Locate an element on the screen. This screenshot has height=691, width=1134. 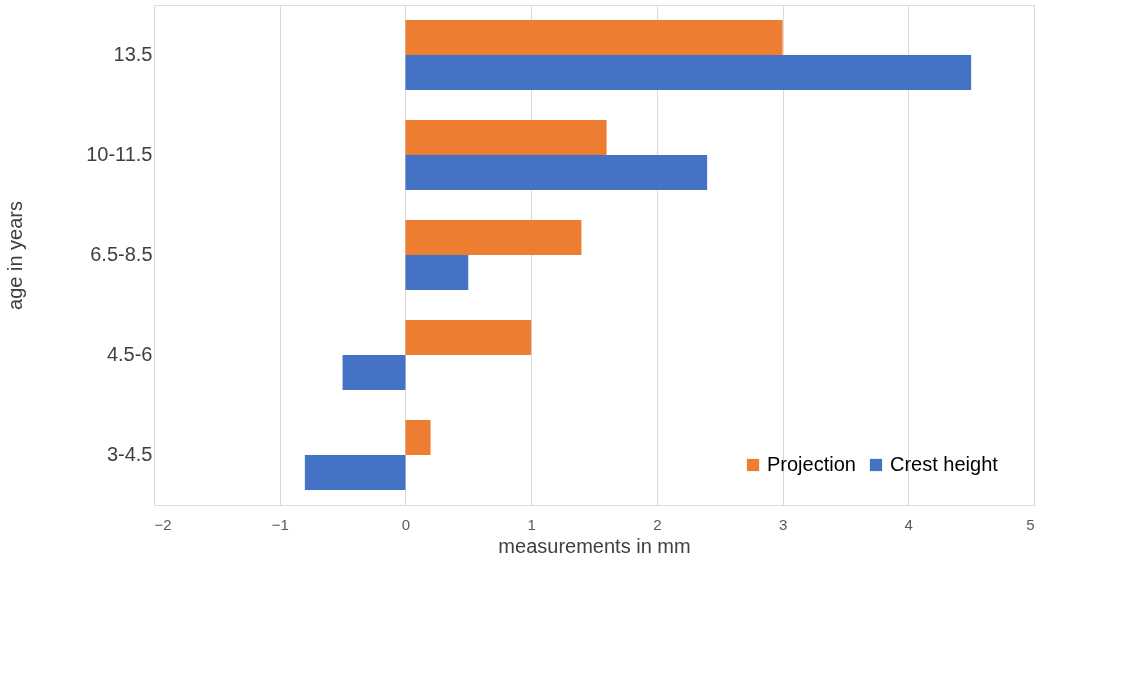
x-tick-label: 5 is located at coordinates (1030, 524).